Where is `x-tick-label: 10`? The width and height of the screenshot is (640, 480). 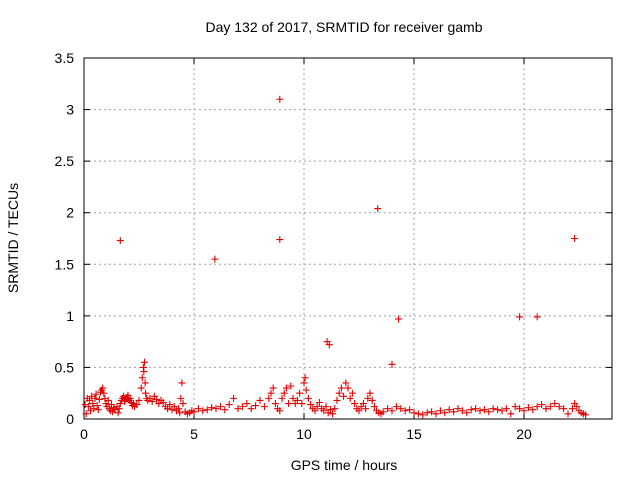
x-tick-label: 10 is located at coordinates (304, 434).